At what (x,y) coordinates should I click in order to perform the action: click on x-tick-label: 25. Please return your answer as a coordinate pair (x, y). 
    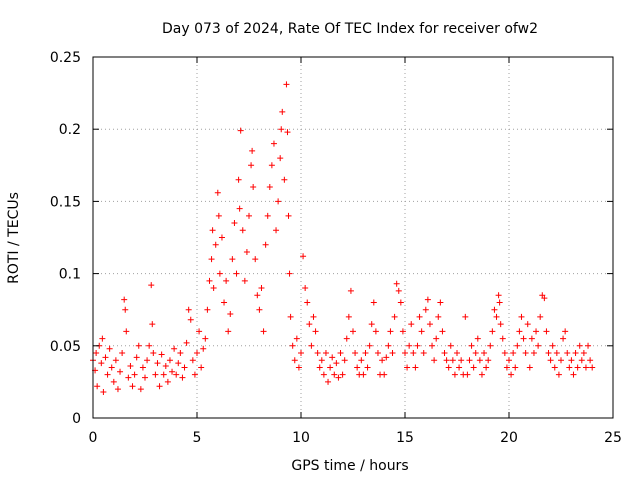
    Looking at the image, I should click on (613, 438).